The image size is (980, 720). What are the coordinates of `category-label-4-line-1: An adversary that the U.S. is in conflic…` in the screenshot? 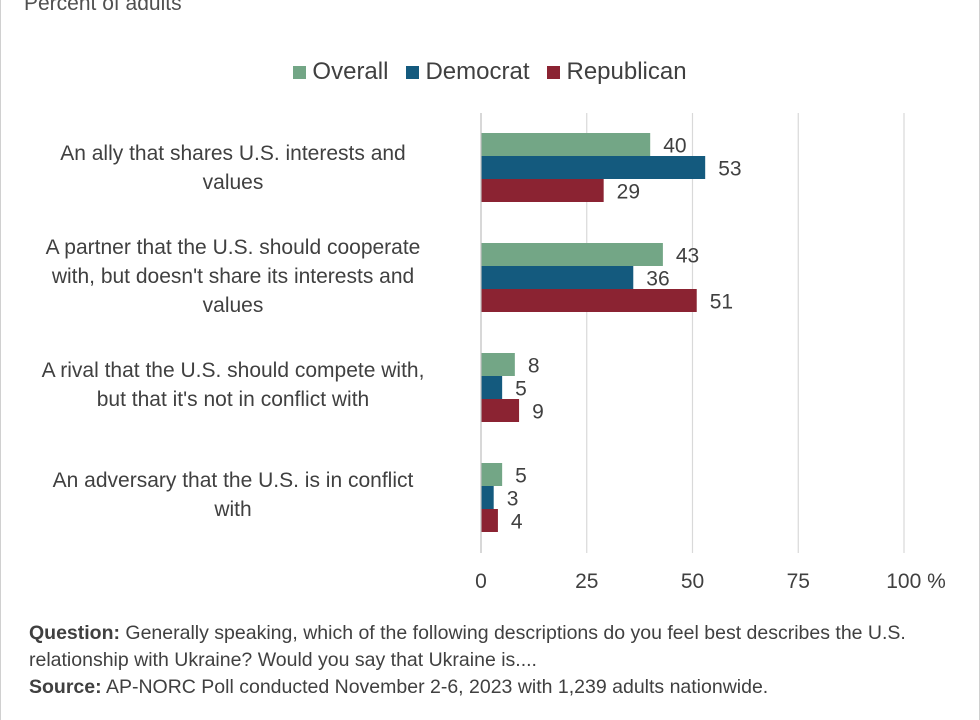 It's located at (233, 480).